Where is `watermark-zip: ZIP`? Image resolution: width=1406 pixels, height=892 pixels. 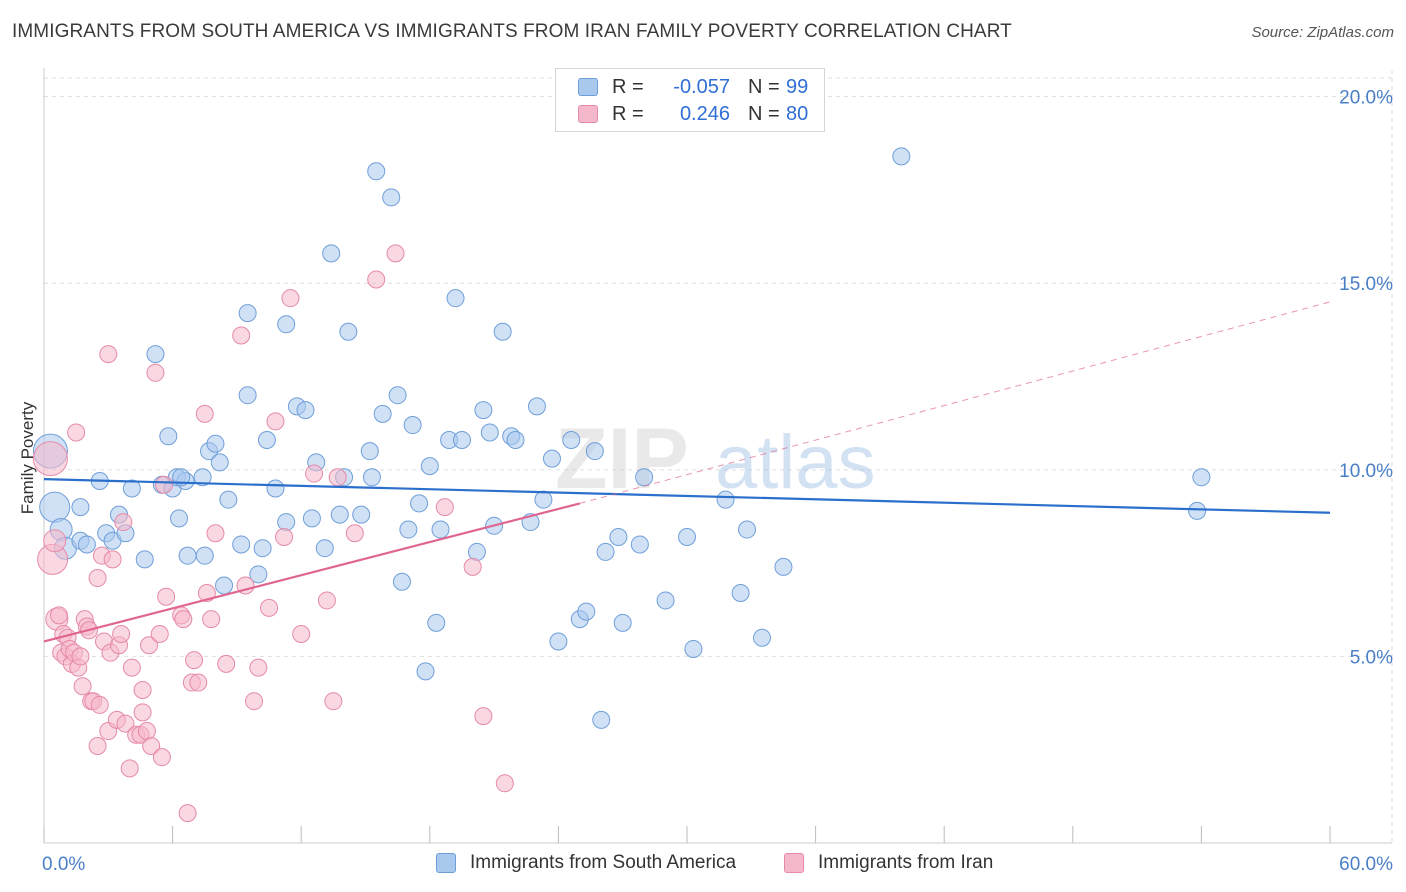
watermark-zip: ZIP is located at coordinates (622, 459).